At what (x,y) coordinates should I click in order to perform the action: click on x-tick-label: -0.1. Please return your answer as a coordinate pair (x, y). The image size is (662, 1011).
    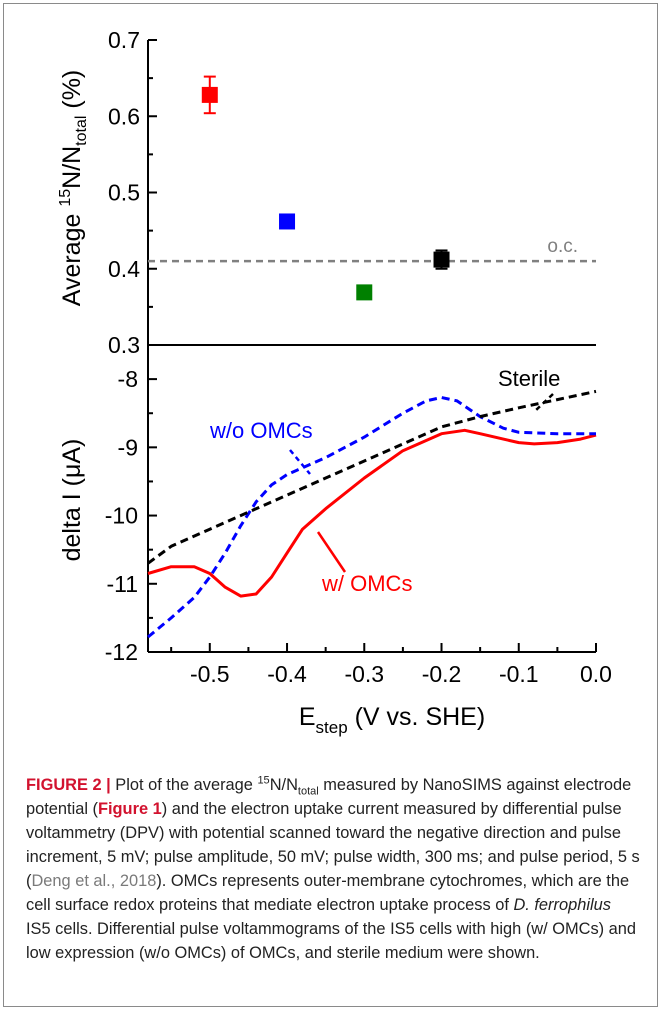
    Looking at the image, I should click on (519, 674).